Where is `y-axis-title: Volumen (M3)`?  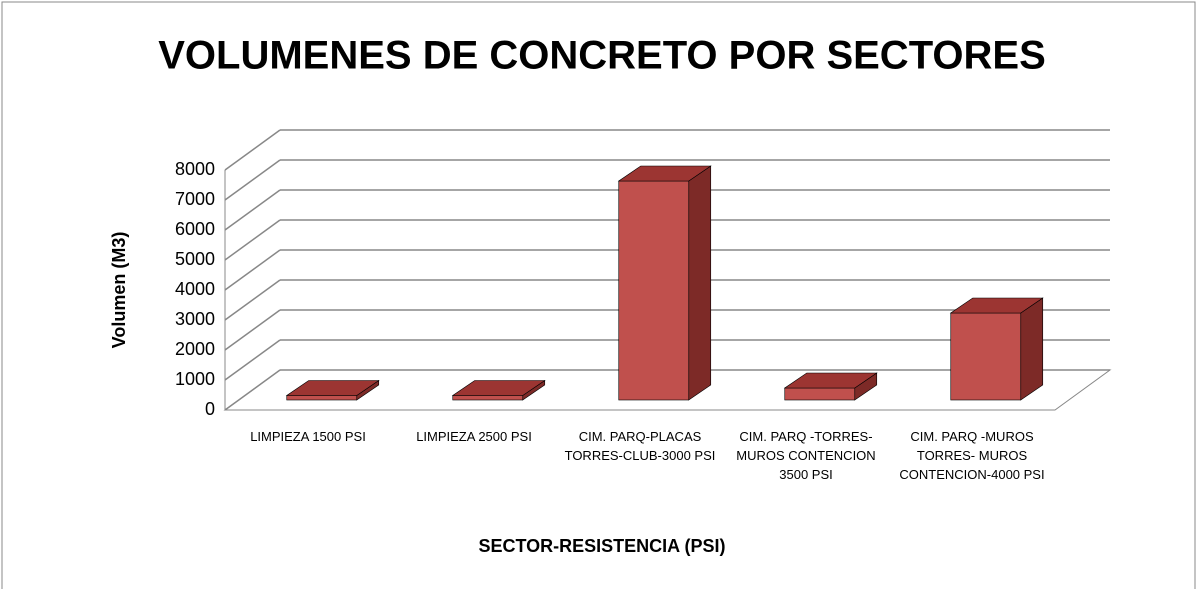
y-axis-title: Volumen (M3) is located at coordinates (119, 290).